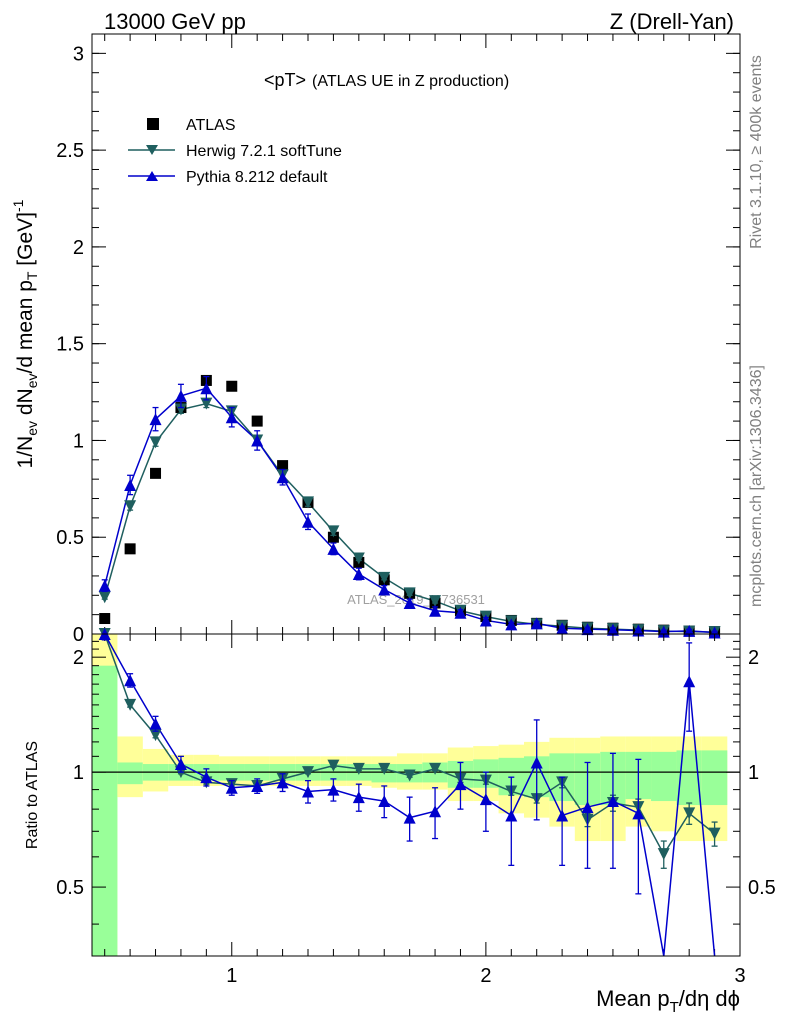 The height and width of the screenshot is (1024, 786). I want to click on legend-atlas-marker, so click(153, 124).